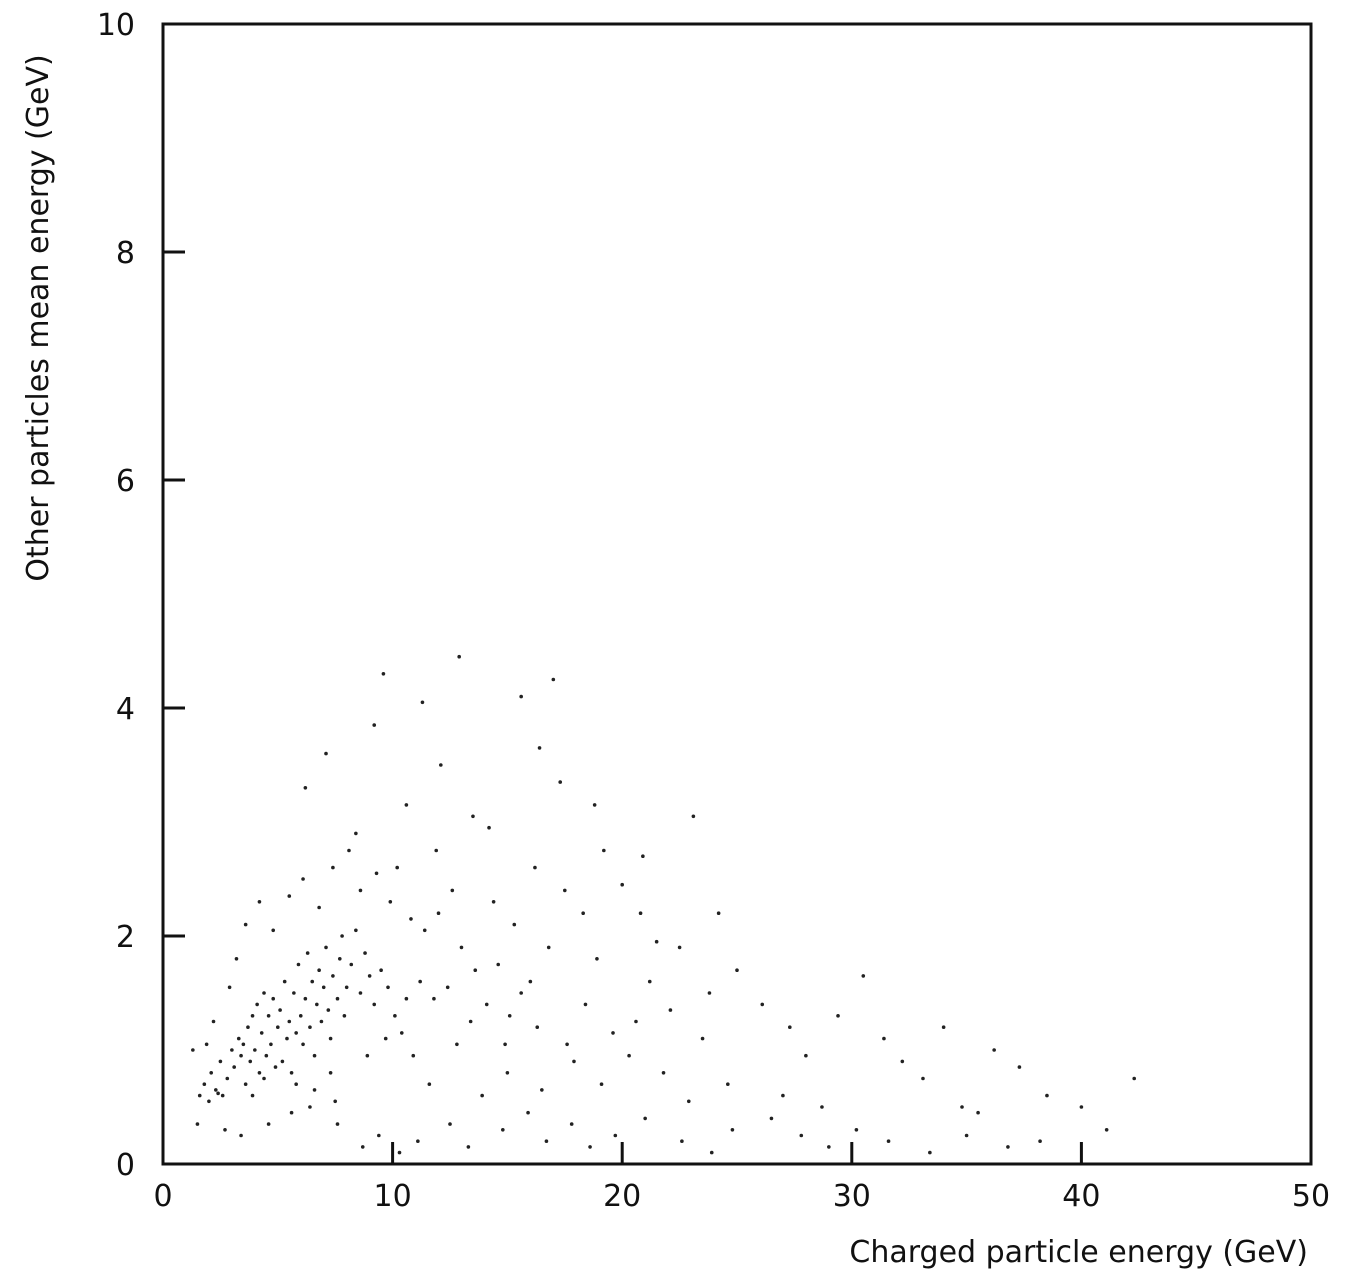 This screenshot has width=1349, height=1277. What do you see at coordinates (162, 1196) in the screenshot?
I see `x-tick-label: 0` at bounding box center [162, 1196].